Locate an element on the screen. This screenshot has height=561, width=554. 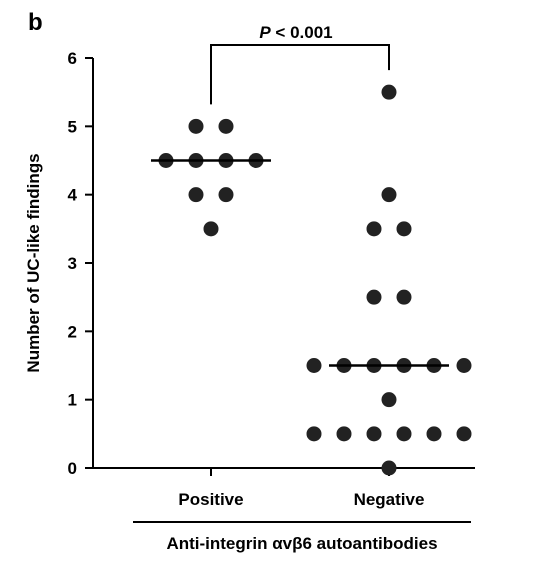
y-axis-label: Number of UC-like findings is located at coordinates (33, 262).